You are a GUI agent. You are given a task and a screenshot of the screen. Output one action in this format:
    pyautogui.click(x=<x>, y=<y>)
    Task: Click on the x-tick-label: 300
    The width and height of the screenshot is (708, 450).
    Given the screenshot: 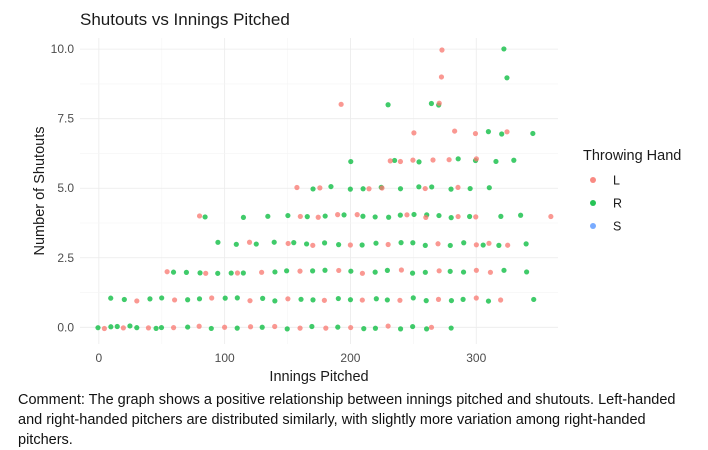 What is the action you would take?
    pyautogui.click(x=476, y=358)
    